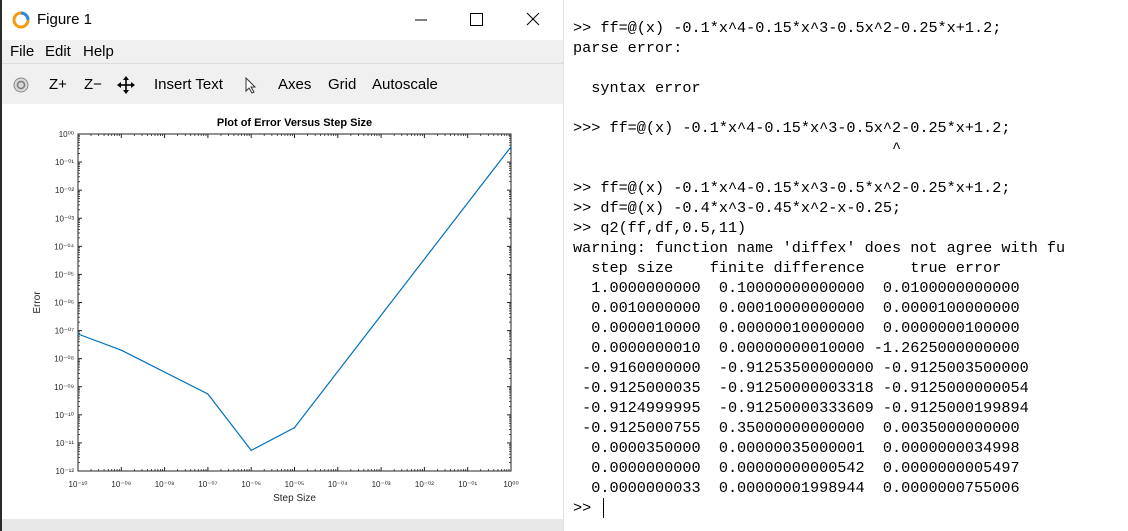  I want to click on y-tick-label: 10⁻⁰⁵, so click(64, 274).